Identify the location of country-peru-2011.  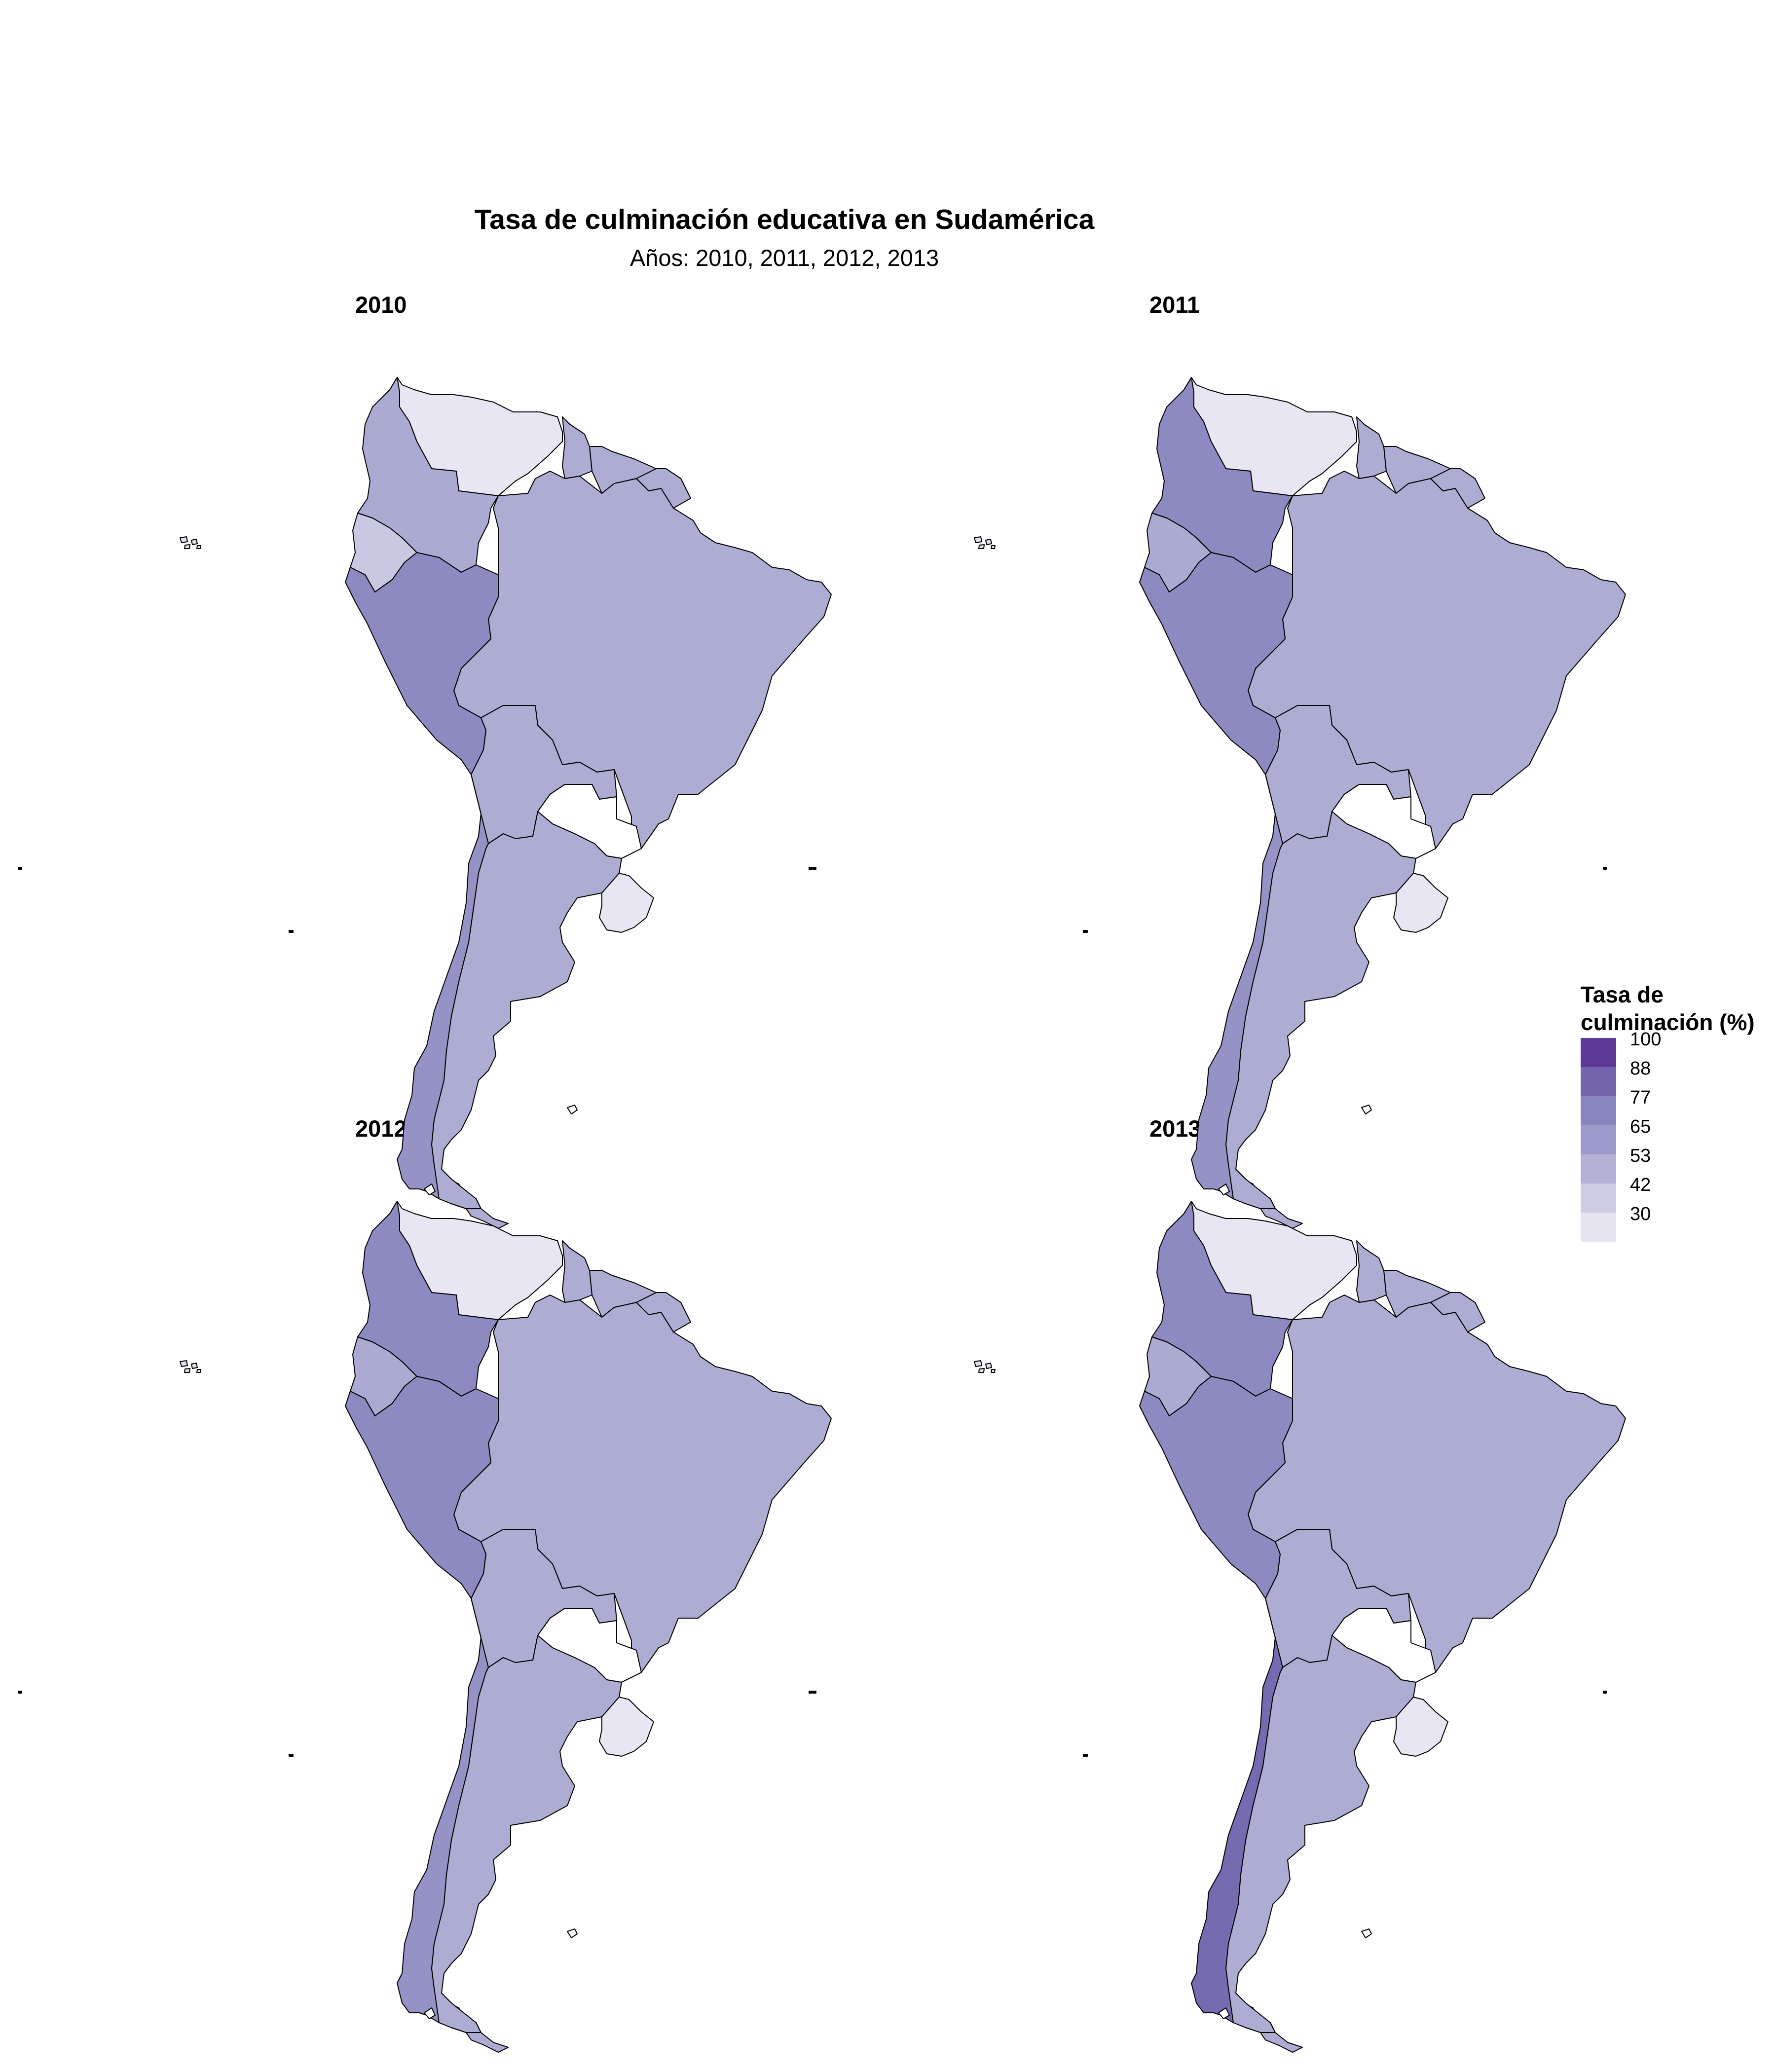
(1216, 663).